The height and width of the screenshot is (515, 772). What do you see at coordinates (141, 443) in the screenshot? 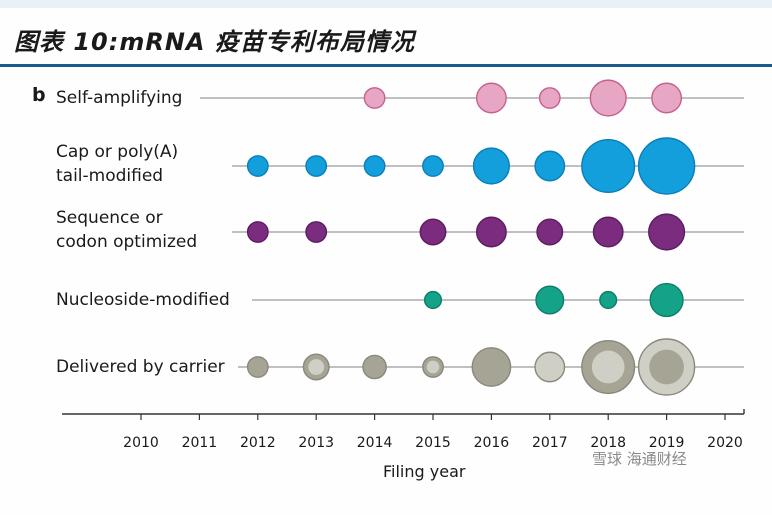
I see `x-tick-label: 2010` at bounding box center [141, 443].